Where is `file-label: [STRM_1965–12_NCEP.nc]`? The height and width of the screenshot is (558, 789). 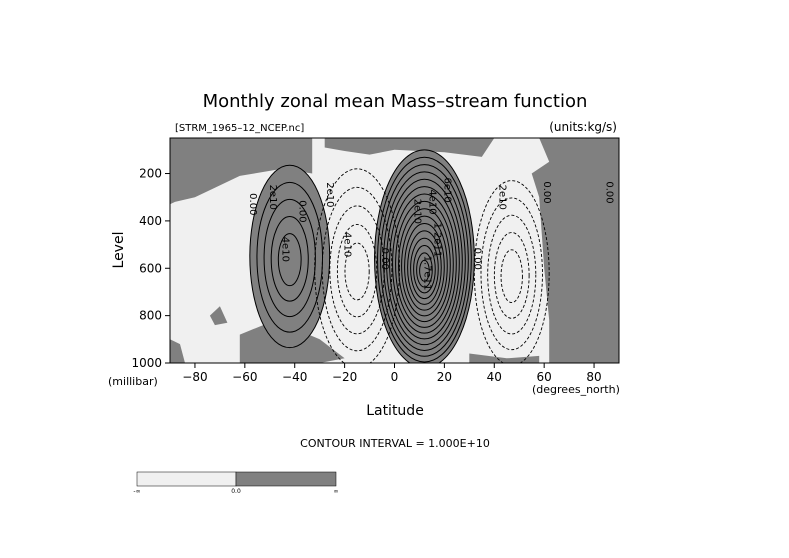 file-label: [STRM_1965–12_NCEP.nc] is located at coordinates (239, 128).